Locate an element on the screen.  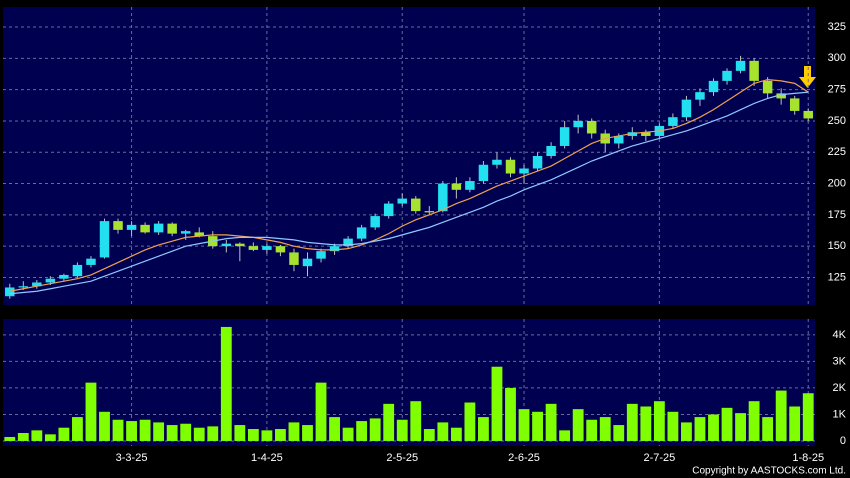
y-tick-label: 325 is located at coordinates (837, 27).